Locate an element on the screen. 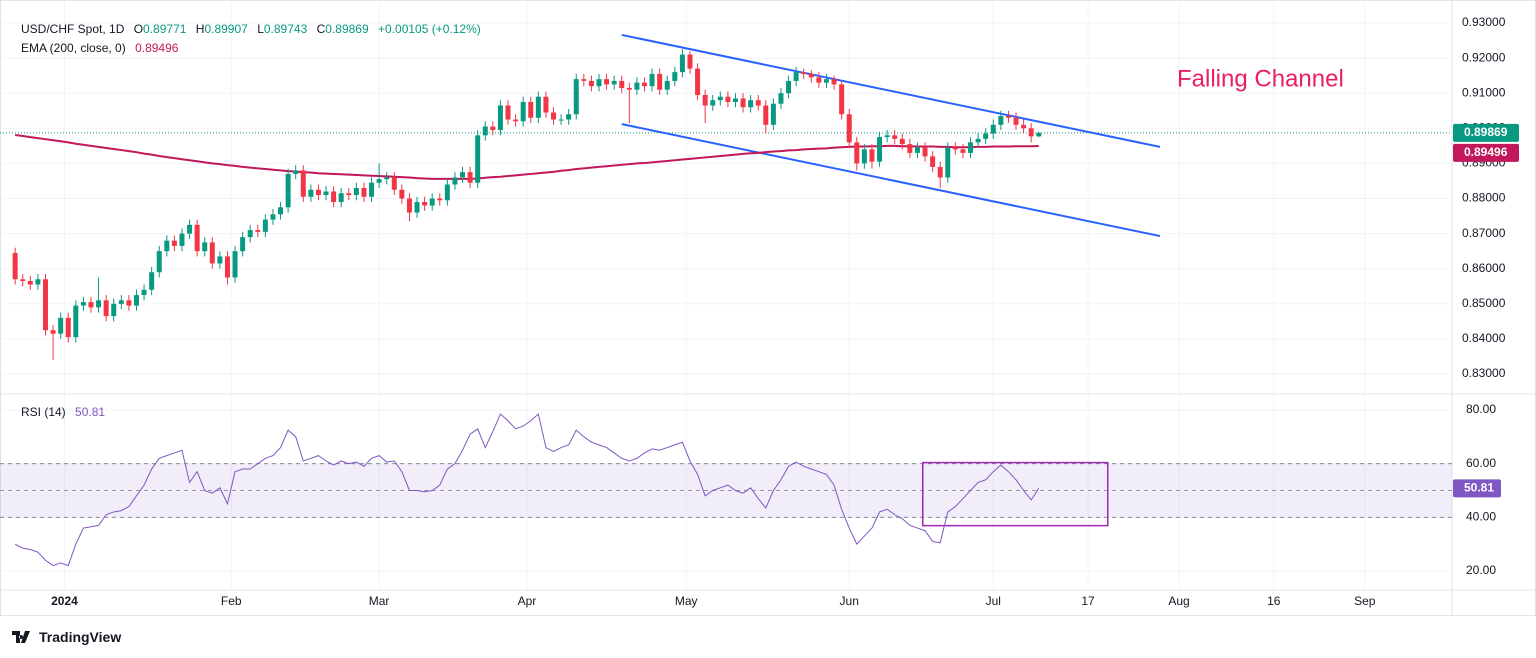 Image resolution: width=1536 pixels, height=658 pixels. channel-line is located at coordinates (891, 180).